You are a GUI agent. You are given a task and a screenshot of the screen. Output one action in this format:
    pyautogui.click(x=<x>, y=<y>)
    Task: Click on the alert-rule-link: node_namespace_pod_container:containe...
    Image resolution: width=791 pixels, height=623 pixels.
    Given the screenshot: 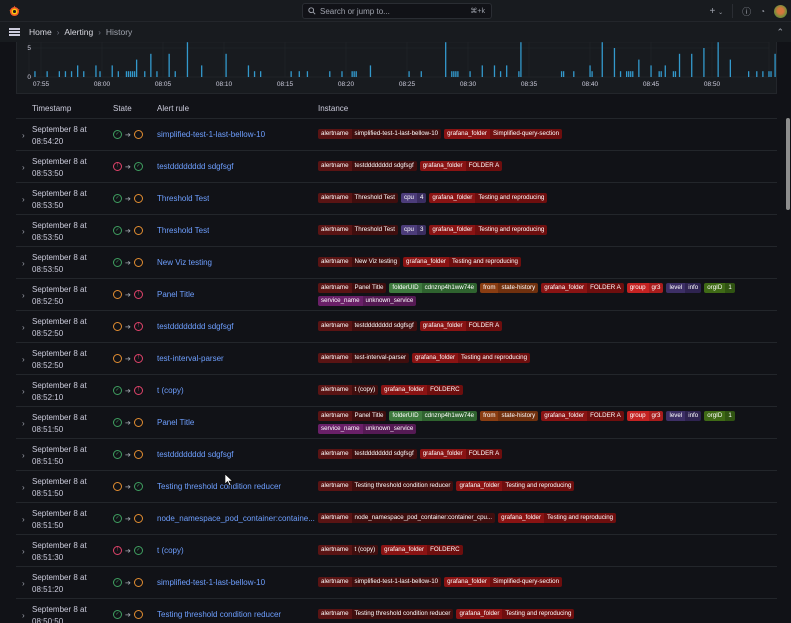 What is the action you would take?
    pyautogui.click(x=236, y=518)
    